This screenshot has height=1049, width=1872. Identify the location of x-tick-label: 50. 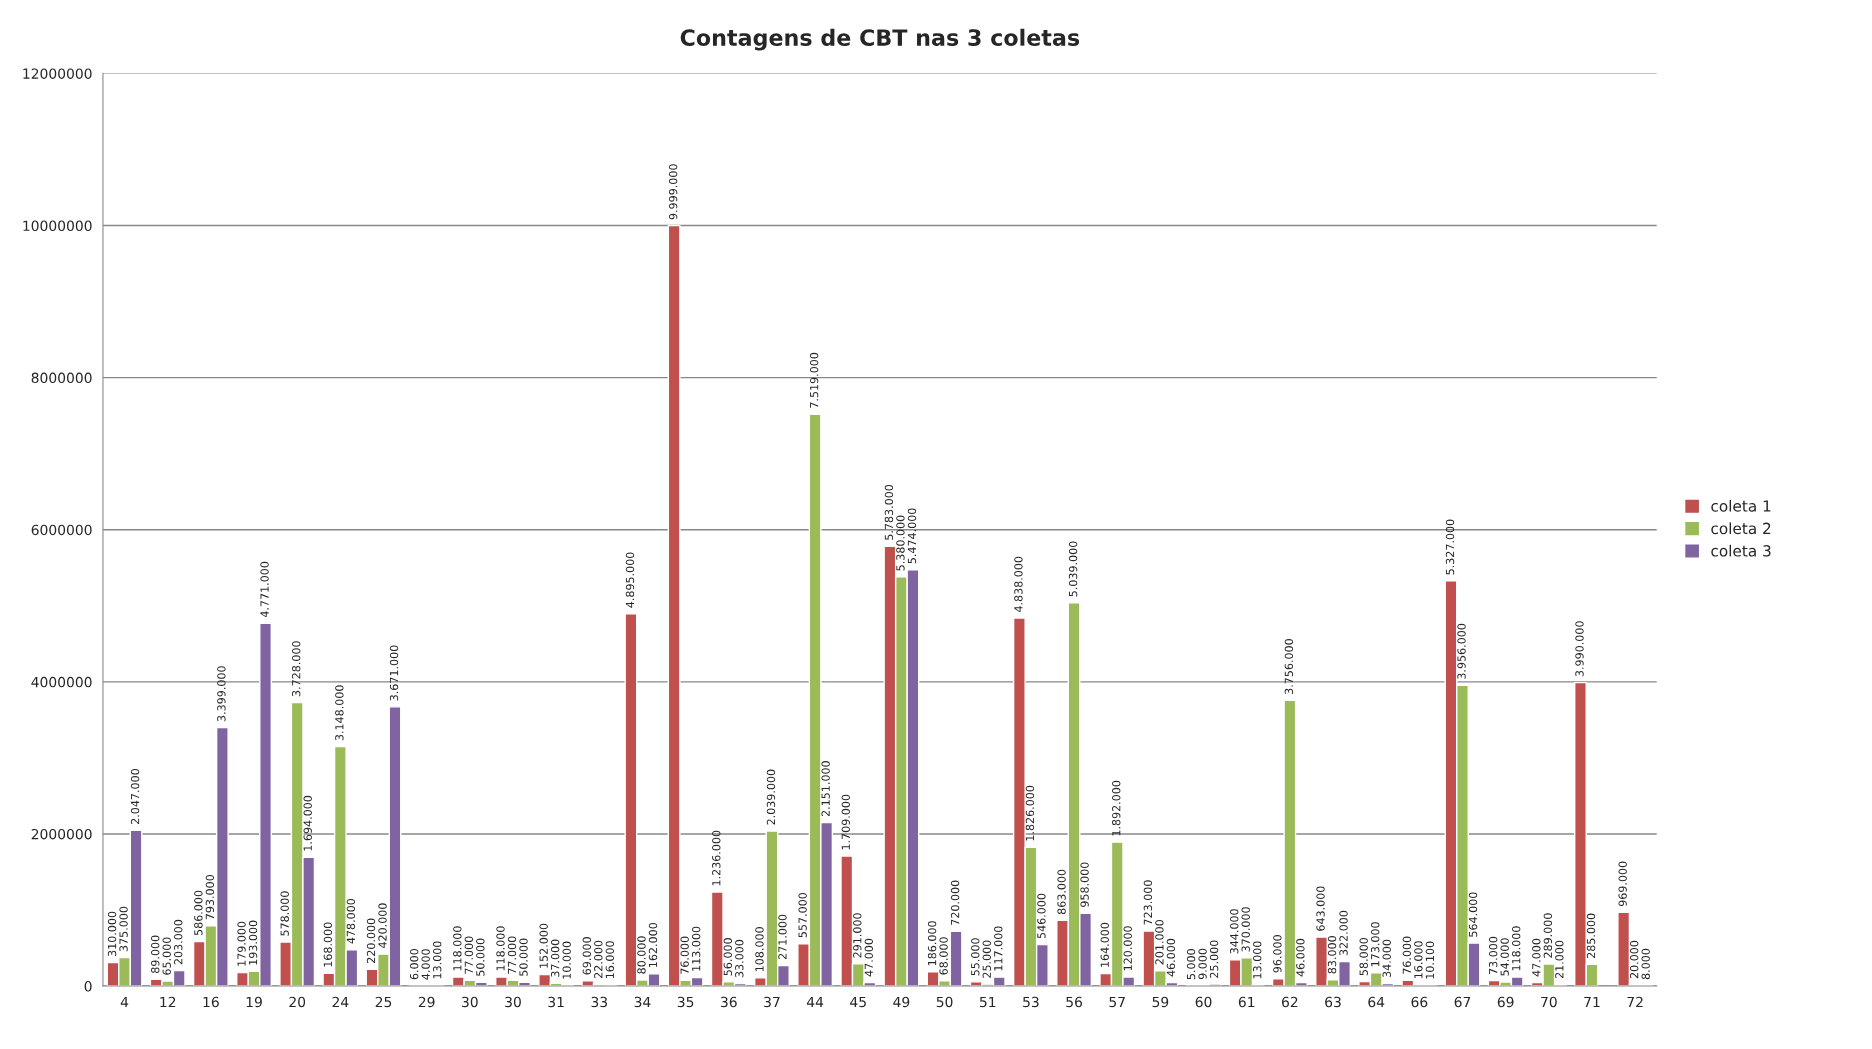
(944, 1002).